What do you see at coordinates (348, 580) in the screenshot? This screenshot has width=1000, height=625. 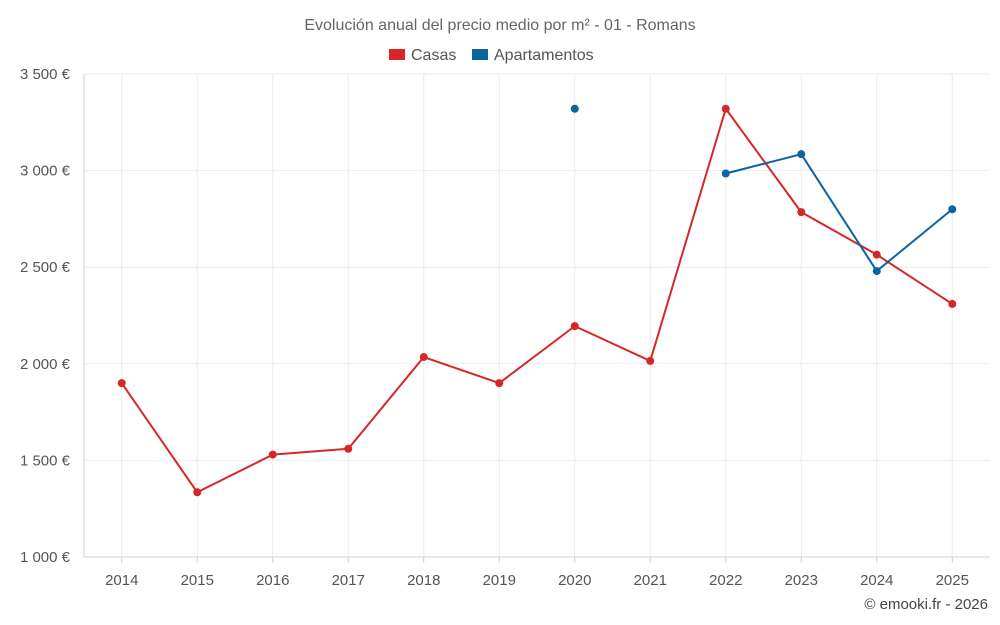 I see `x-tick-label: 2017` at bounding box center [348, 580].